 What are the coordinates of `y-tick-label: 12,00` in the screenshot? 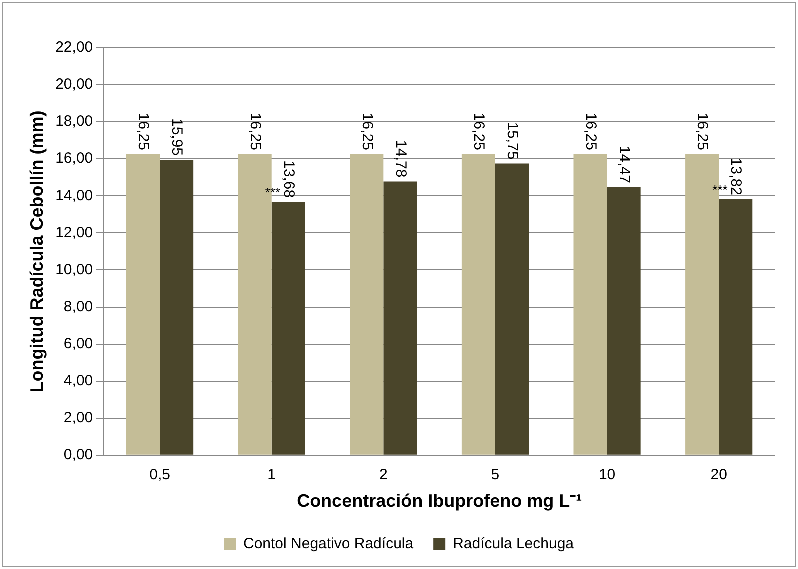 It's located at (75, 233).